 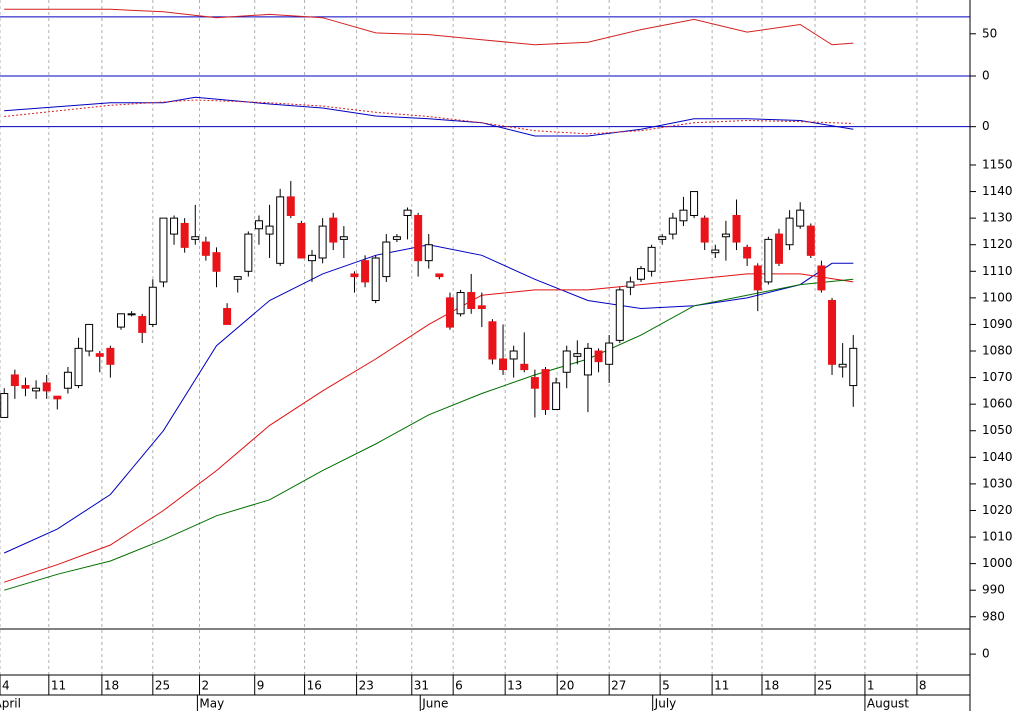 I want to click on month-label: August, so click(x=888, y=704).